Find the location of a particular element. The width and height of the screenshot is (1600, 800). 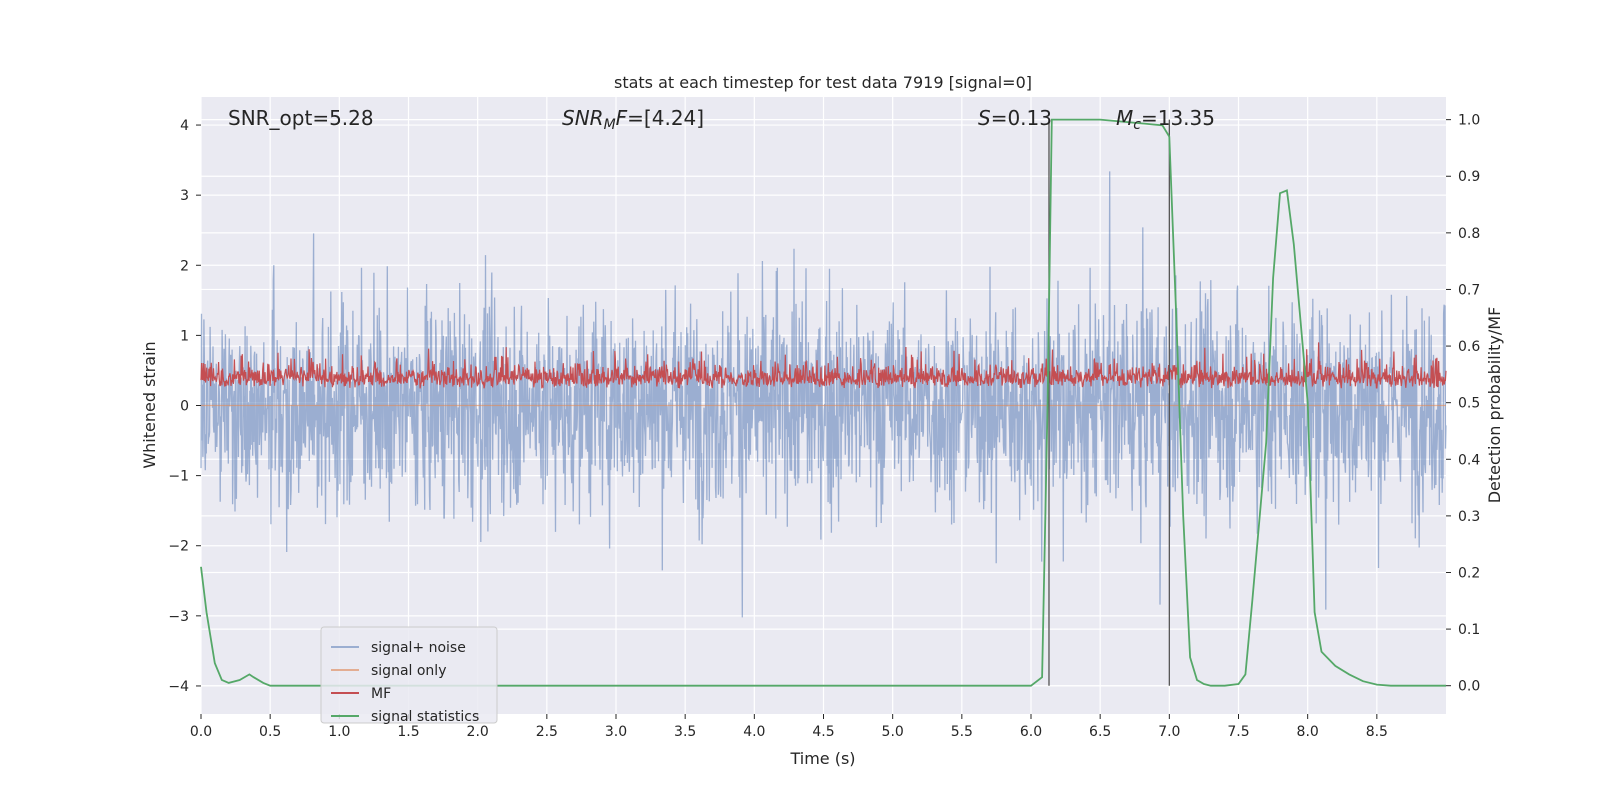

y-tick-label: −1 is located at coordinates (178, 477).